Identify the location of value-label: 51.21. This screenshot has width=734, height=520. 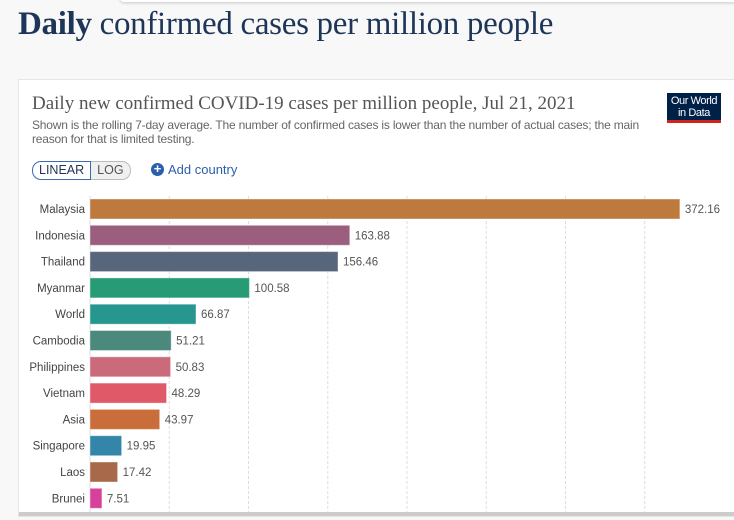
(190, 342).